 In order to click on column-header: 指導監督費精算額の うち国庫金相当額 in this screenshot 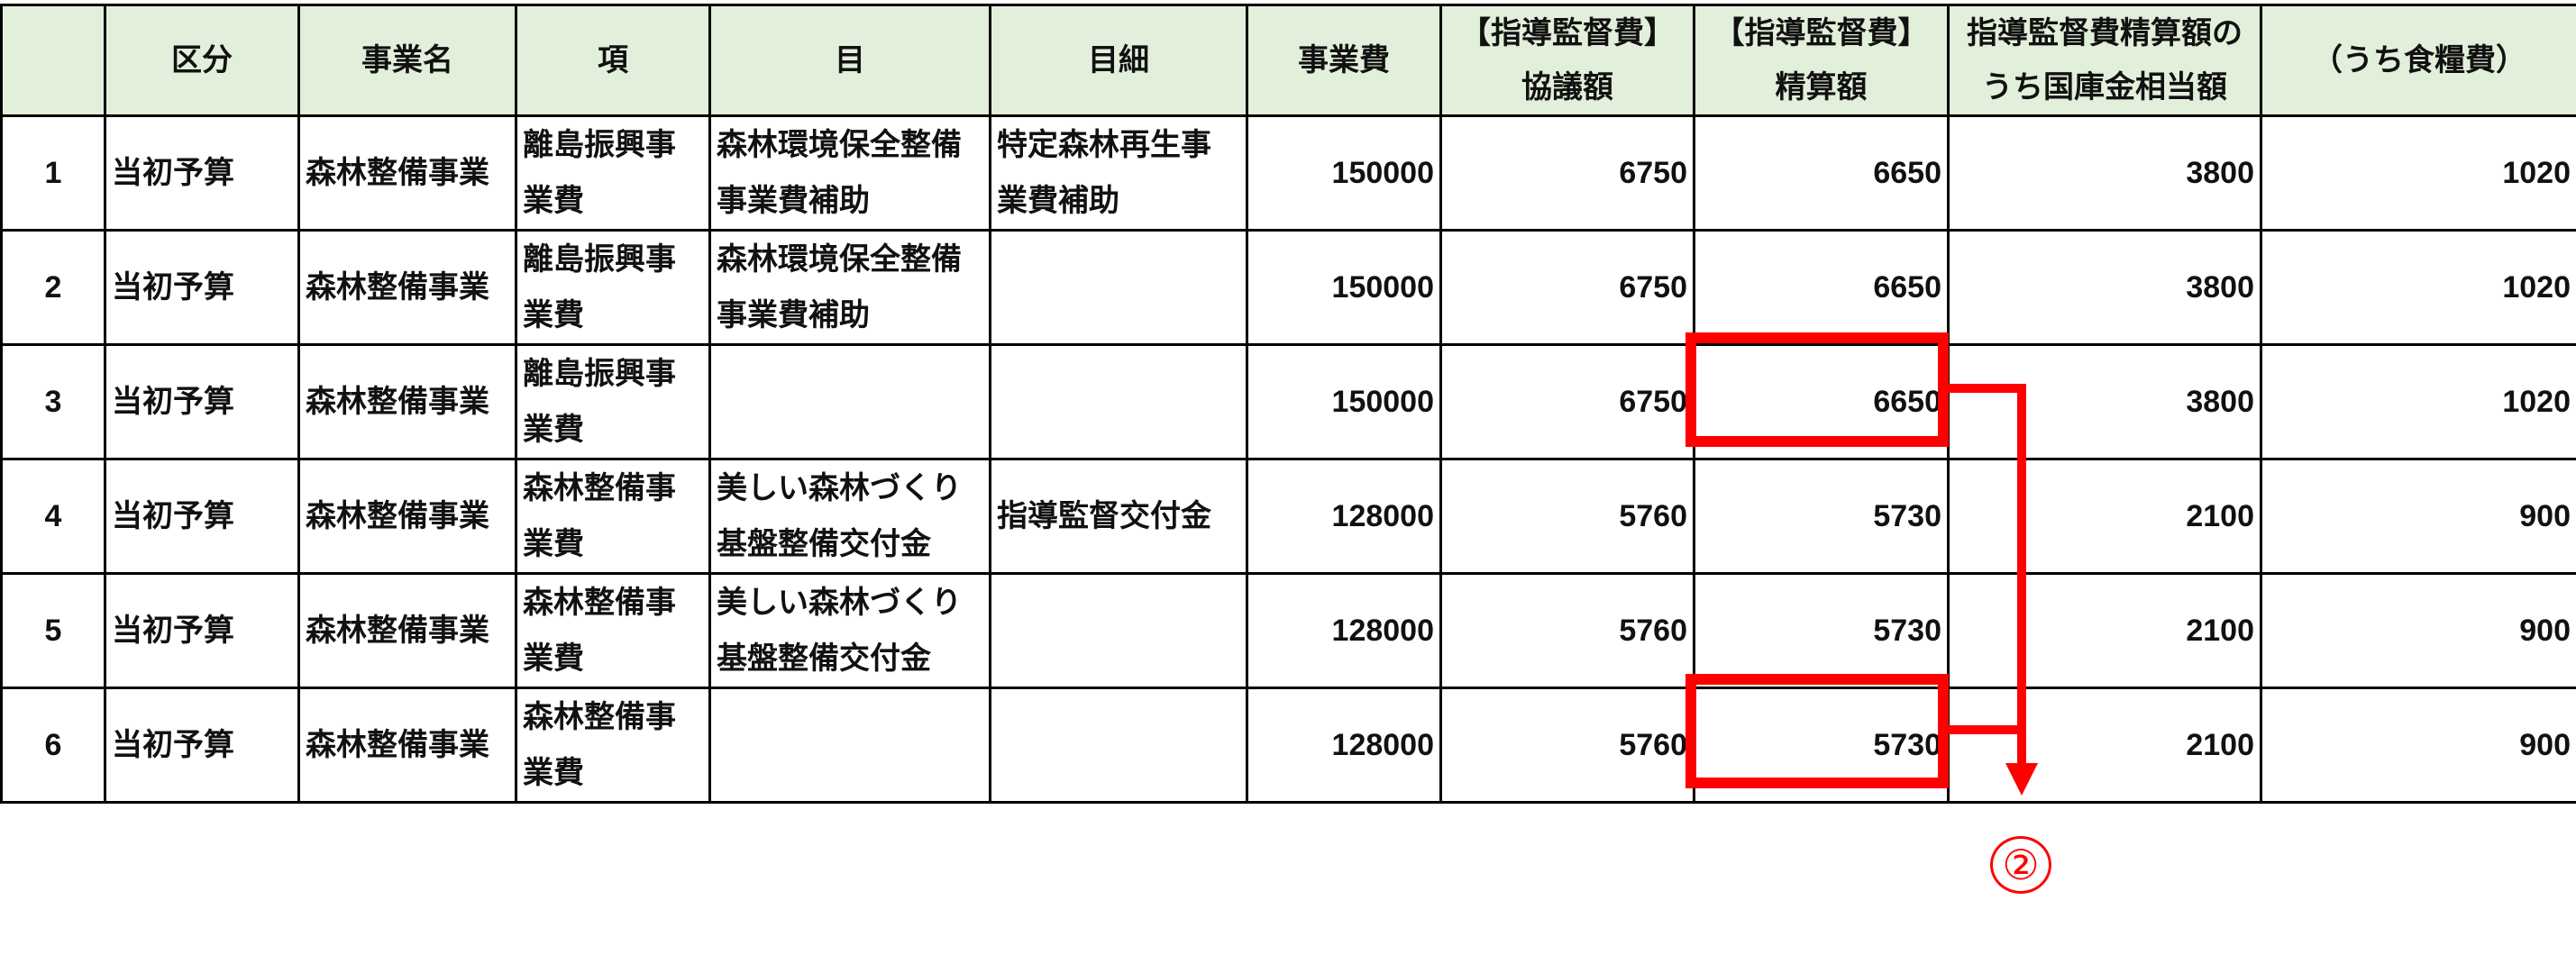, I will do `click(2104, 60)`.